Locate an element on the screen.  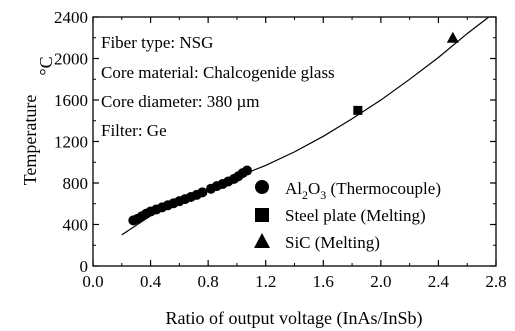
legend-label-steel: Steel plate (Melting) is located at coordinates (355, 215).